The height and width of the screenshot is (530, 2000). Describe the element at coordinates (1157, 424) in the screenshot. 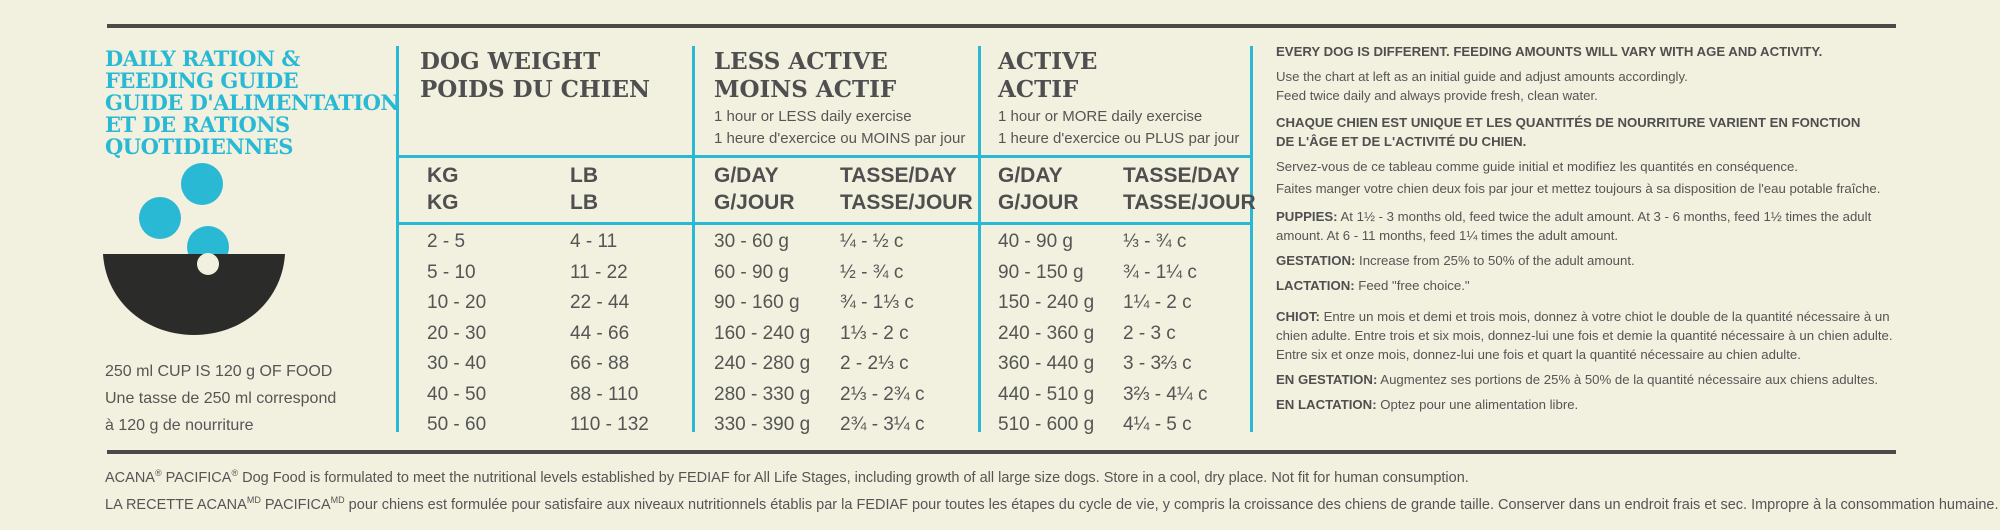

I see `table-cell: 4¼ - 5 c` at that location.